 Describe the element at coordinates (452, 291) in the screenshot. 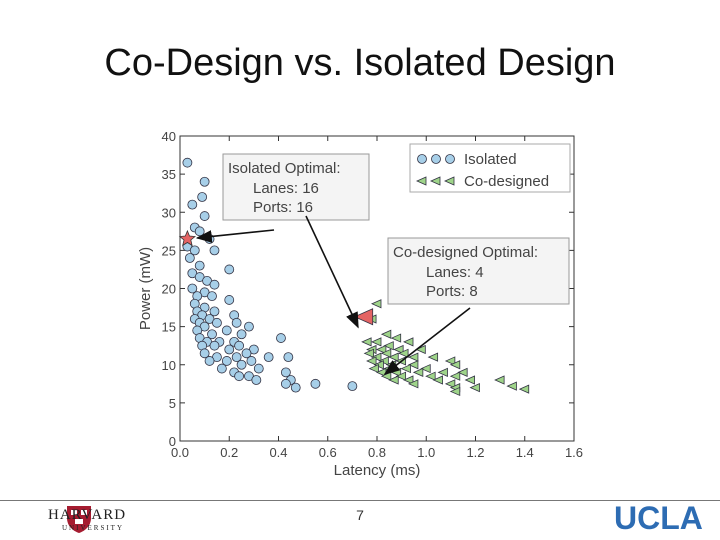

I see `codesigned-optimal-ports: Ports: 8` at that location.